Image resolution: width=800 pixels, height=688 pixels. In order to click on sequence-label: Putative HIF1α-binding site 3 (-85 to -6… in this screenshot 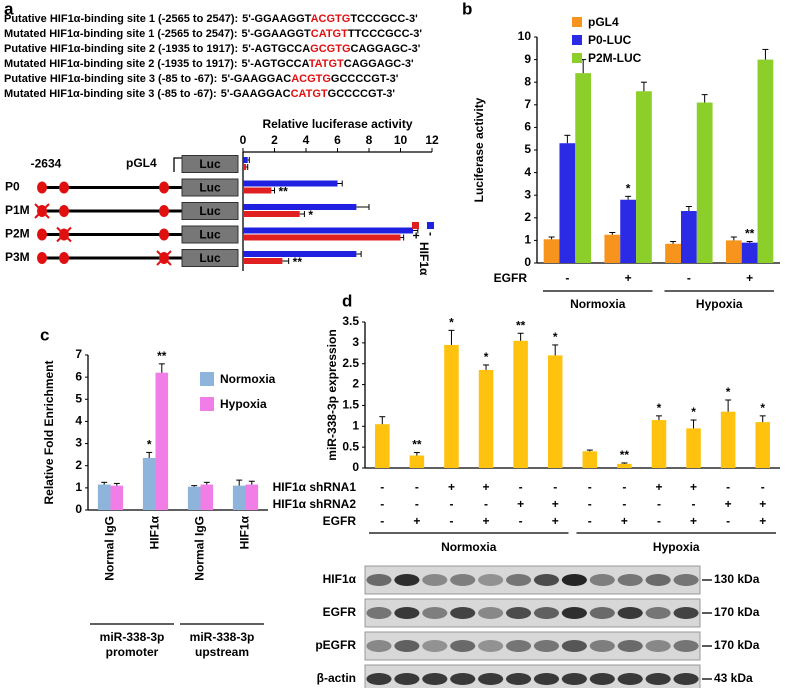, I will do `click(110, 79)`.